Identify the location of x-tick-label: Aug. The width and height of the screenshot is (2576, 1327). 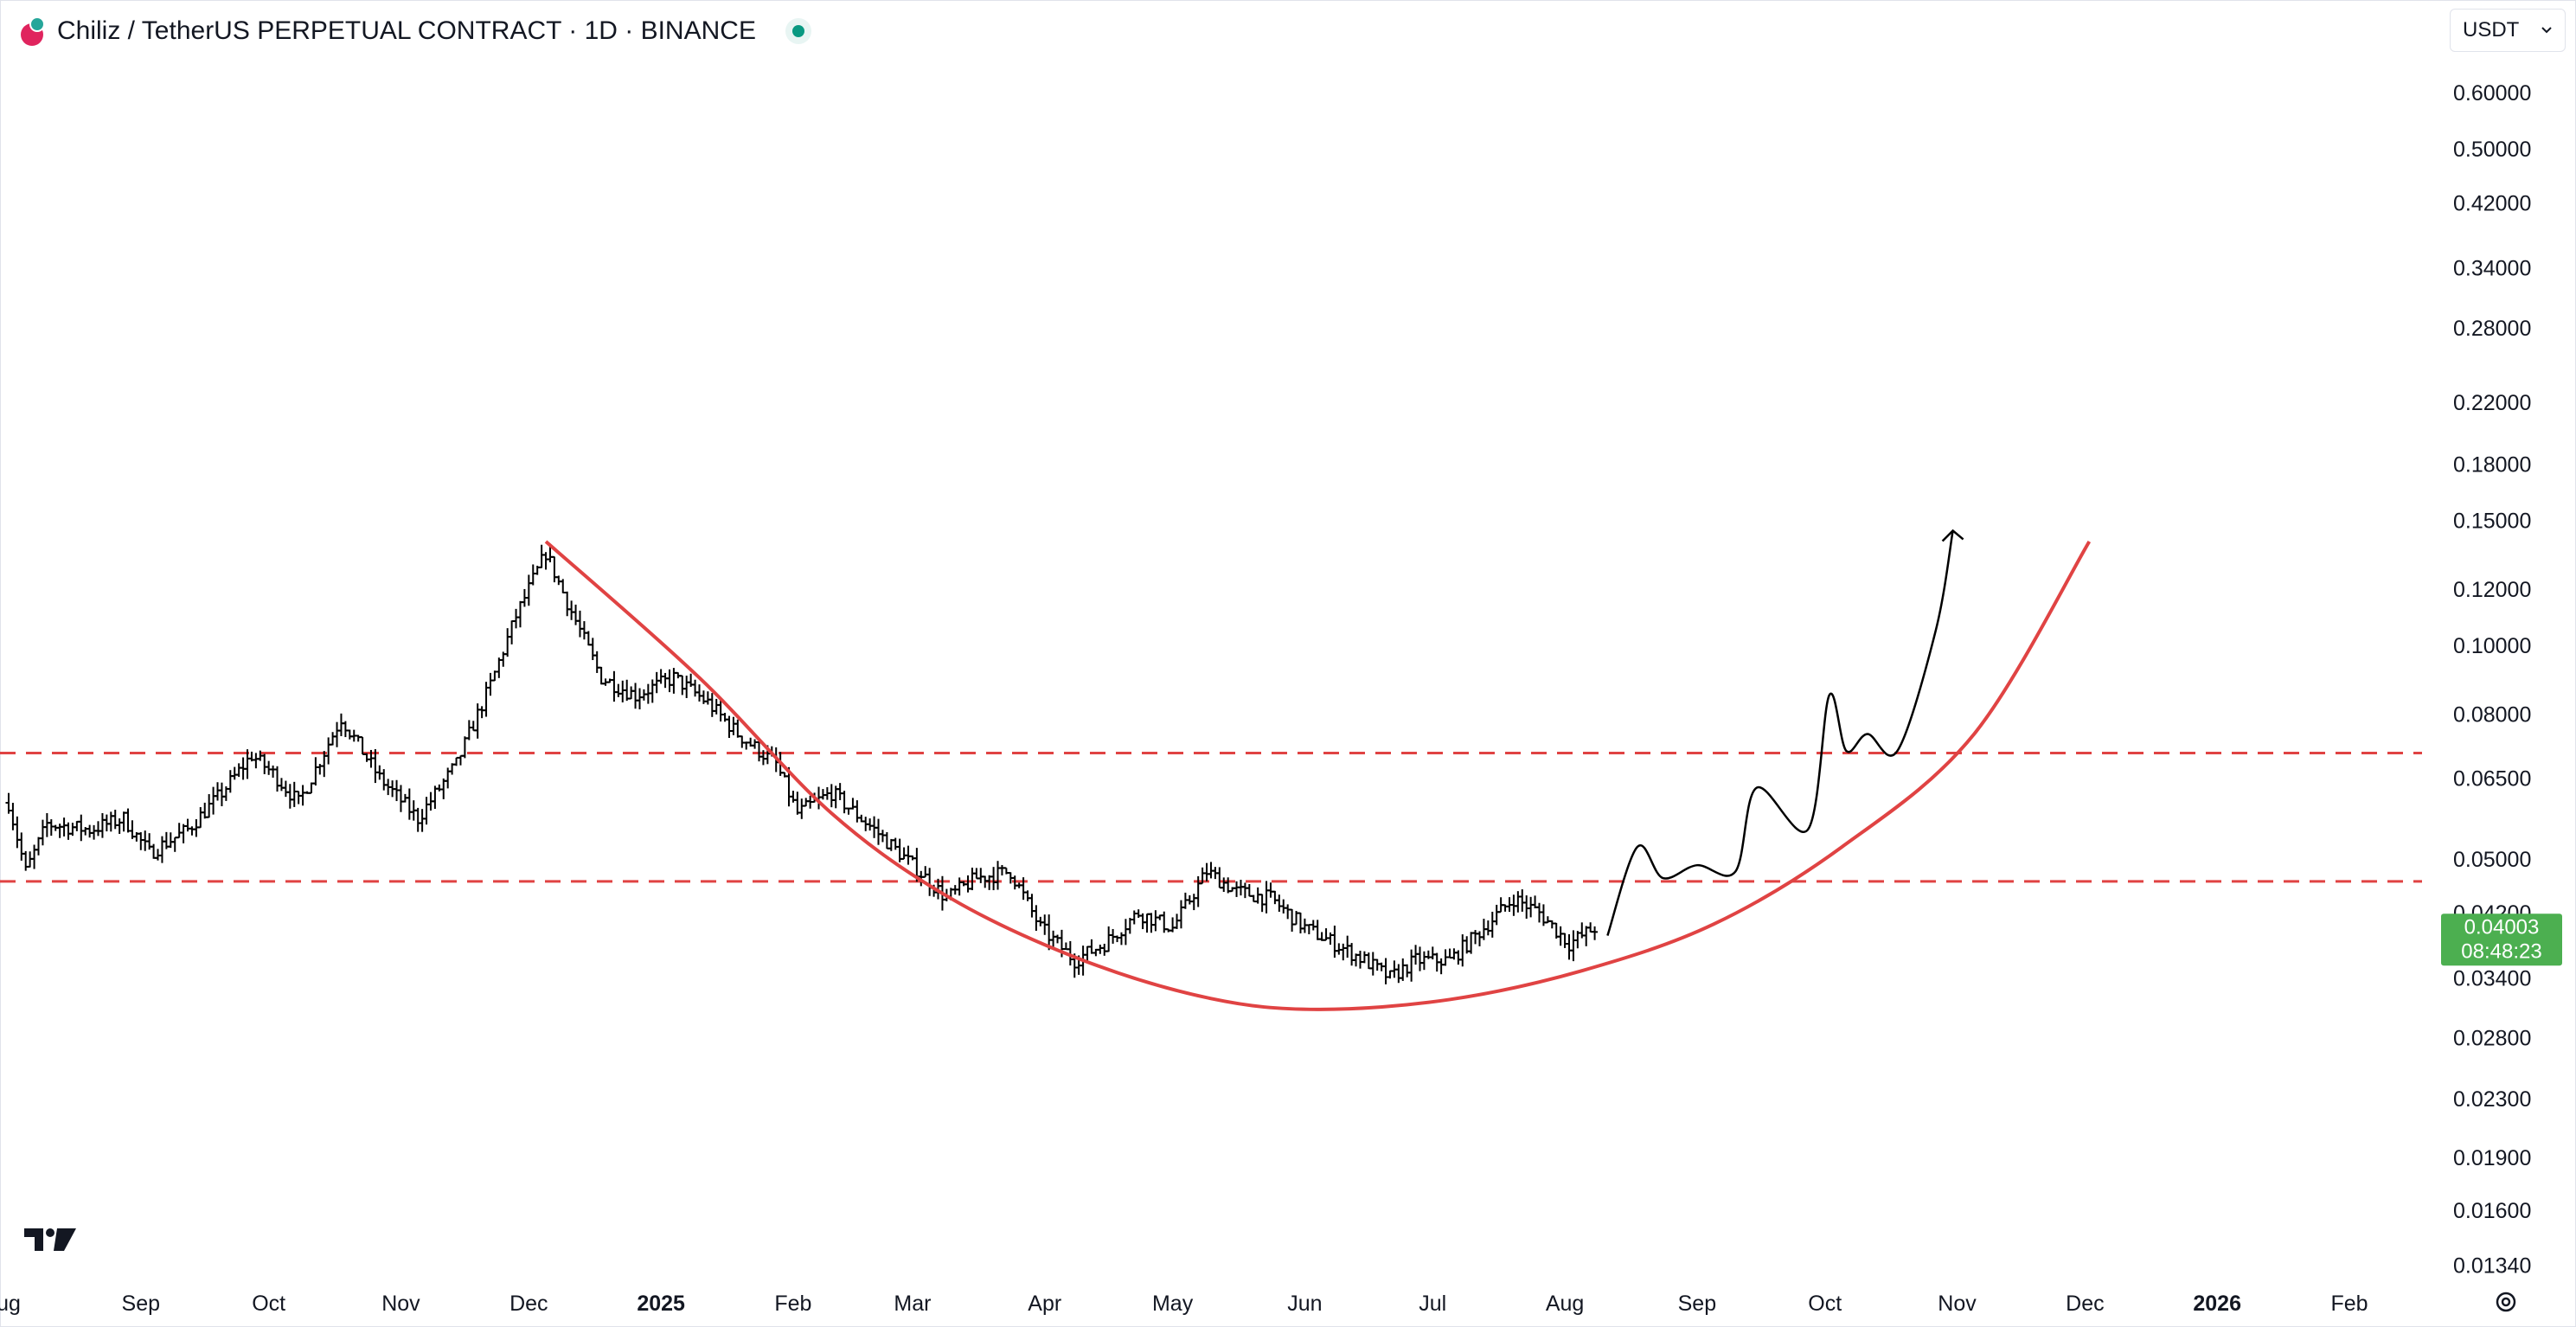
(1565, 1304).